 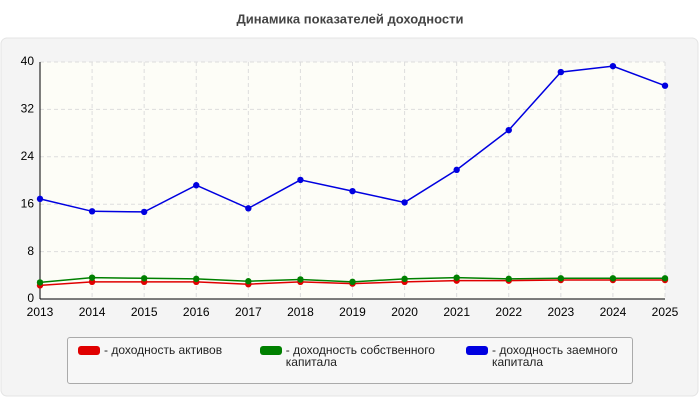 I want to click on y-tick-label: 40, so click(x=28, y=61).